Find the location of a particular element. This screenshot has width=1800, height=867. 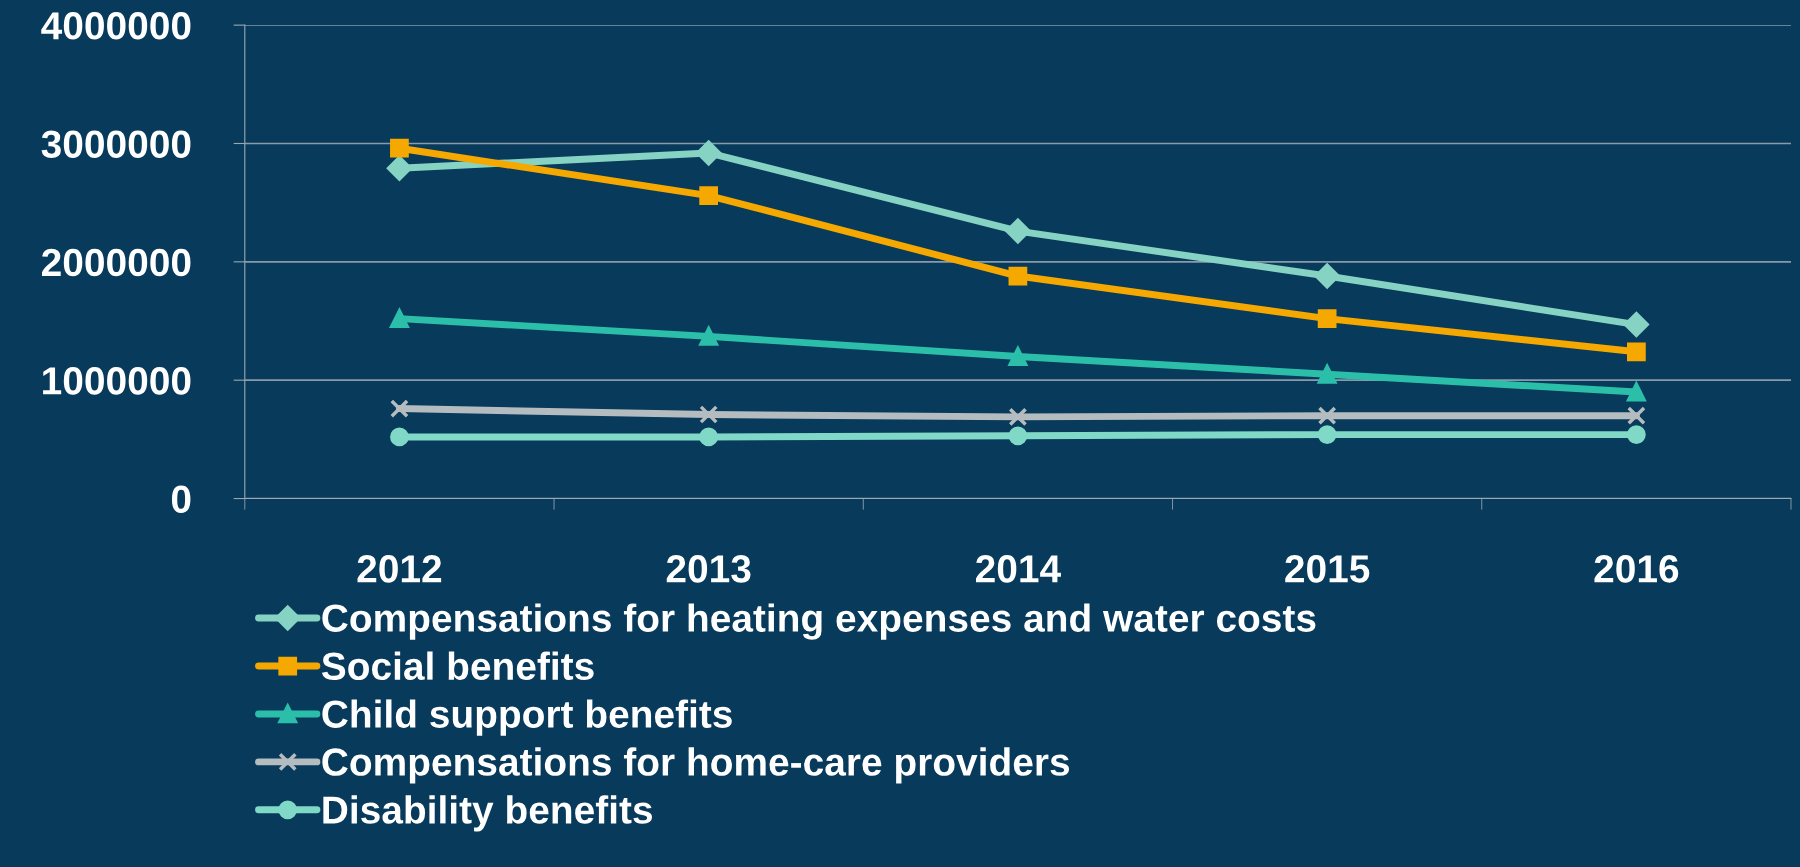

y-tick-label: 0 is located at coordinates (181, 499).